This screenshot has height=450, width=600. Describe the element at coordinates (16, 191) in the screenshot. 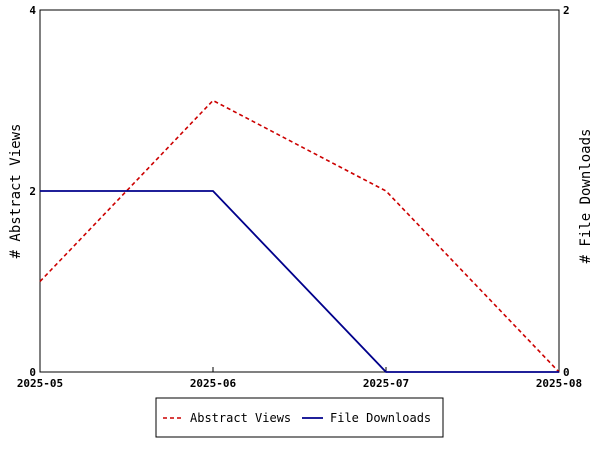

I see `left-axis-title: # Abstract Views` at that location.